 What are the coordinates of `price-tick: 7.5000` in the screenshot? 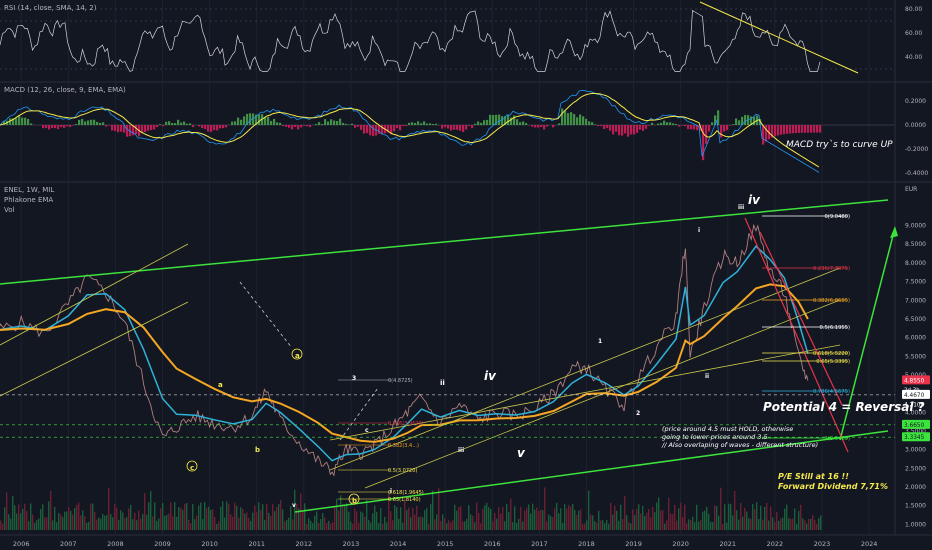 It's located at (915, 282).